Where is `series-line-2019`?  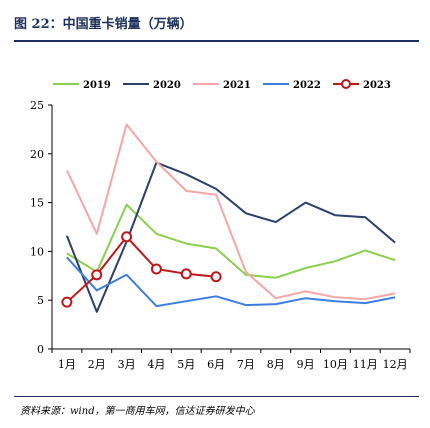 series-line-2019 is located at coordinates (231, 241).